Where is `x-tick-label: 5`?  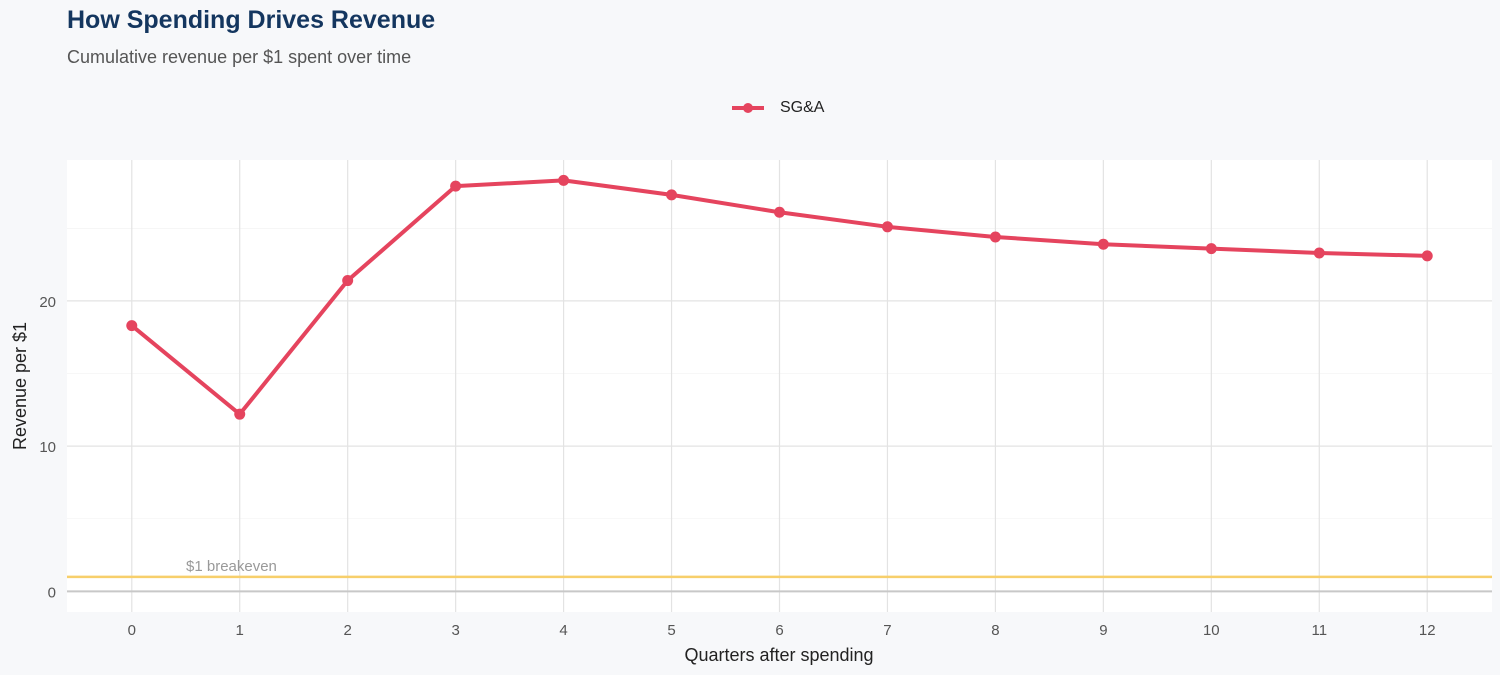 x-tick-label: 5 is located at coordinates (671, 630).